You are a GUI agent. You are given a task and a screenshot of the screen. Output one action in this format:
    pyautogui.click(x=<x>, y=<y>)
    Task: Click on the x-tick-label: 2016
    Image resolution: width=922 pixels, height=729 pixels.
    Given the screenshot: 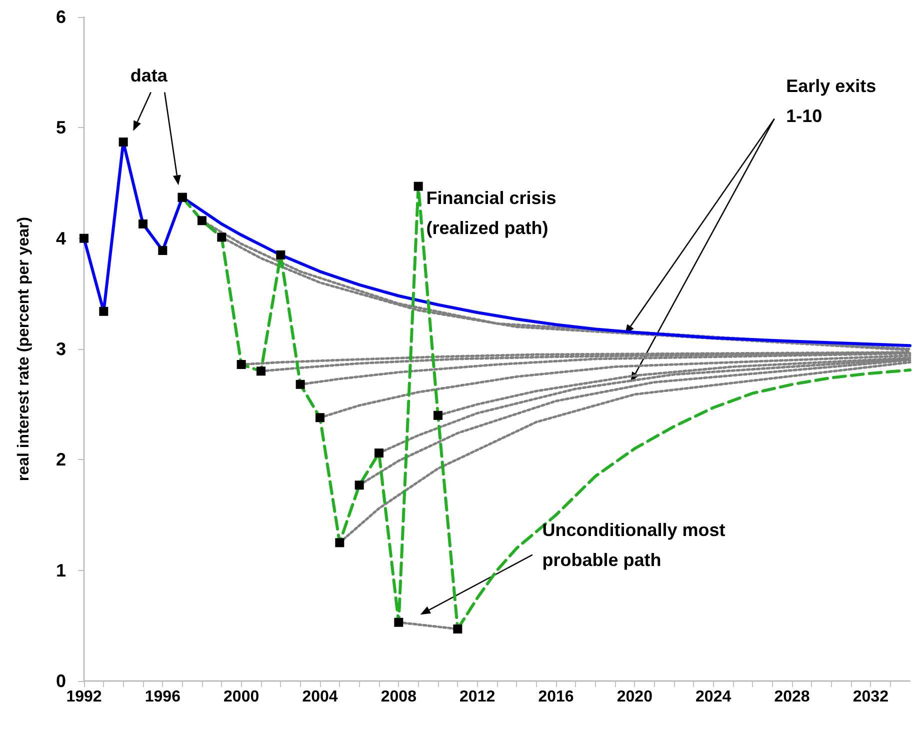 What is the action you would take?
    pyautogui.click(x=556, y=697)
    